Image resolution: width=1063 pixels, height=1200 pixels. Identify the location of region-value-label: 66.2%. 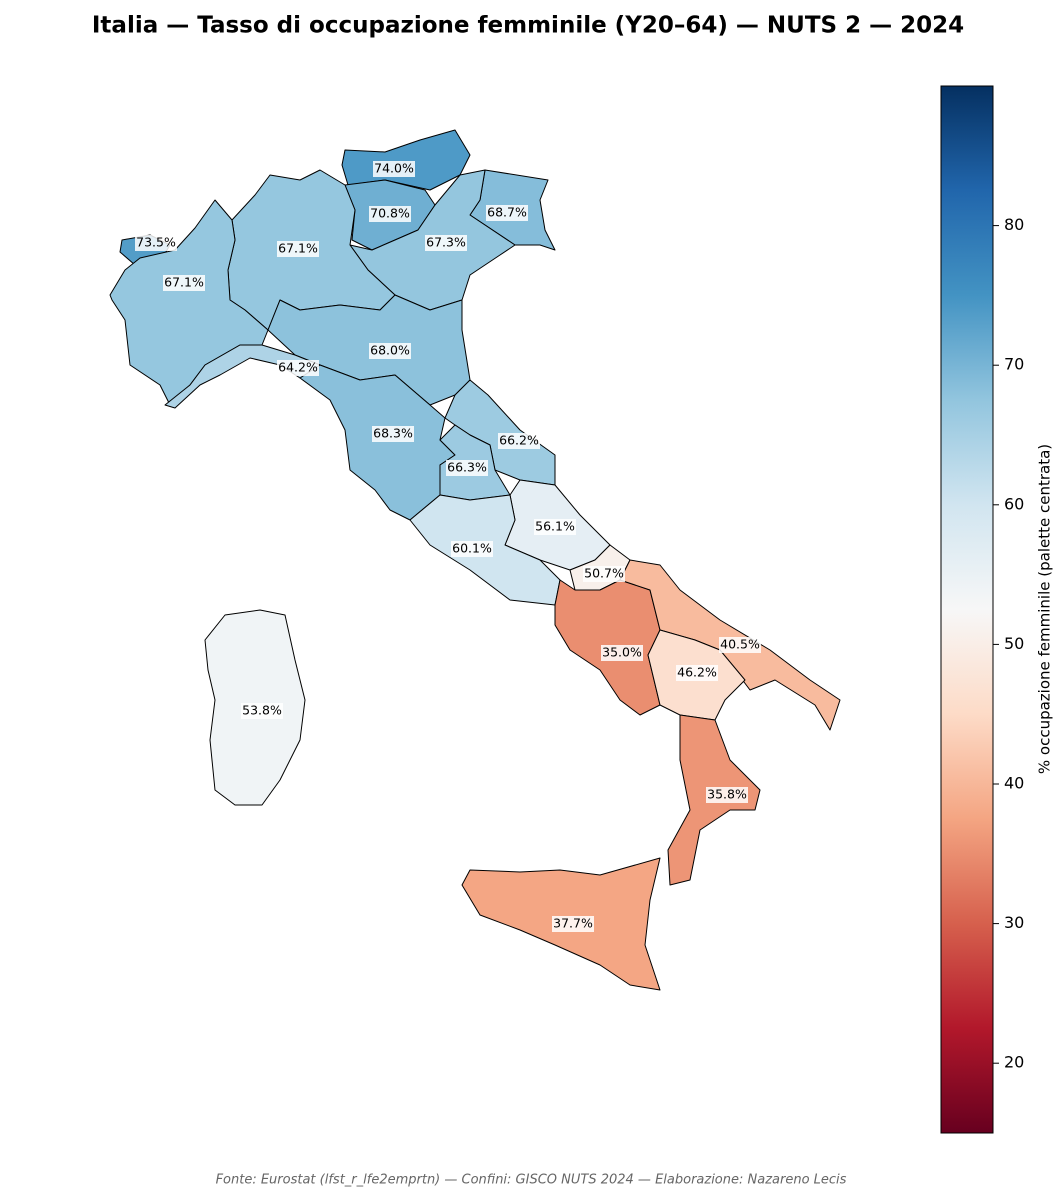
(519, 440).